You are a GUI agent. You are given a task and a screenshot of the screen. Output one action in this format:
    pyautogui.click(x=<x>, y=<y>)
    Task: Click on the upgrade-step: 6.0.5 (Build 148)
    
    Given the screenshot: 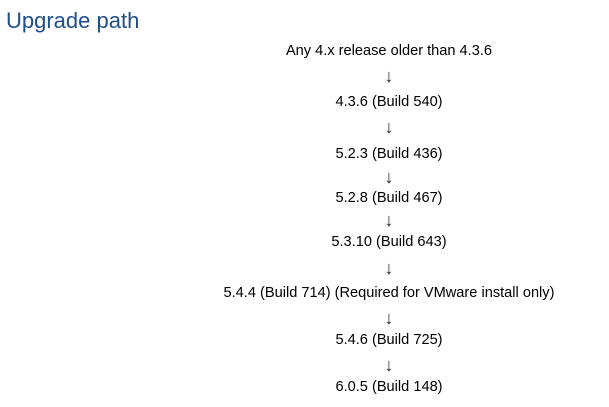 What is the action you would take?
    pyautogui.click(x=389, y=387)
    